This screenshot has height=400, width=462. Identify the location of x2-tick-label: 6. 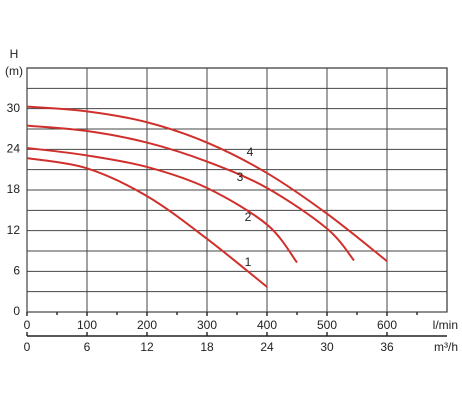
(87, 347).